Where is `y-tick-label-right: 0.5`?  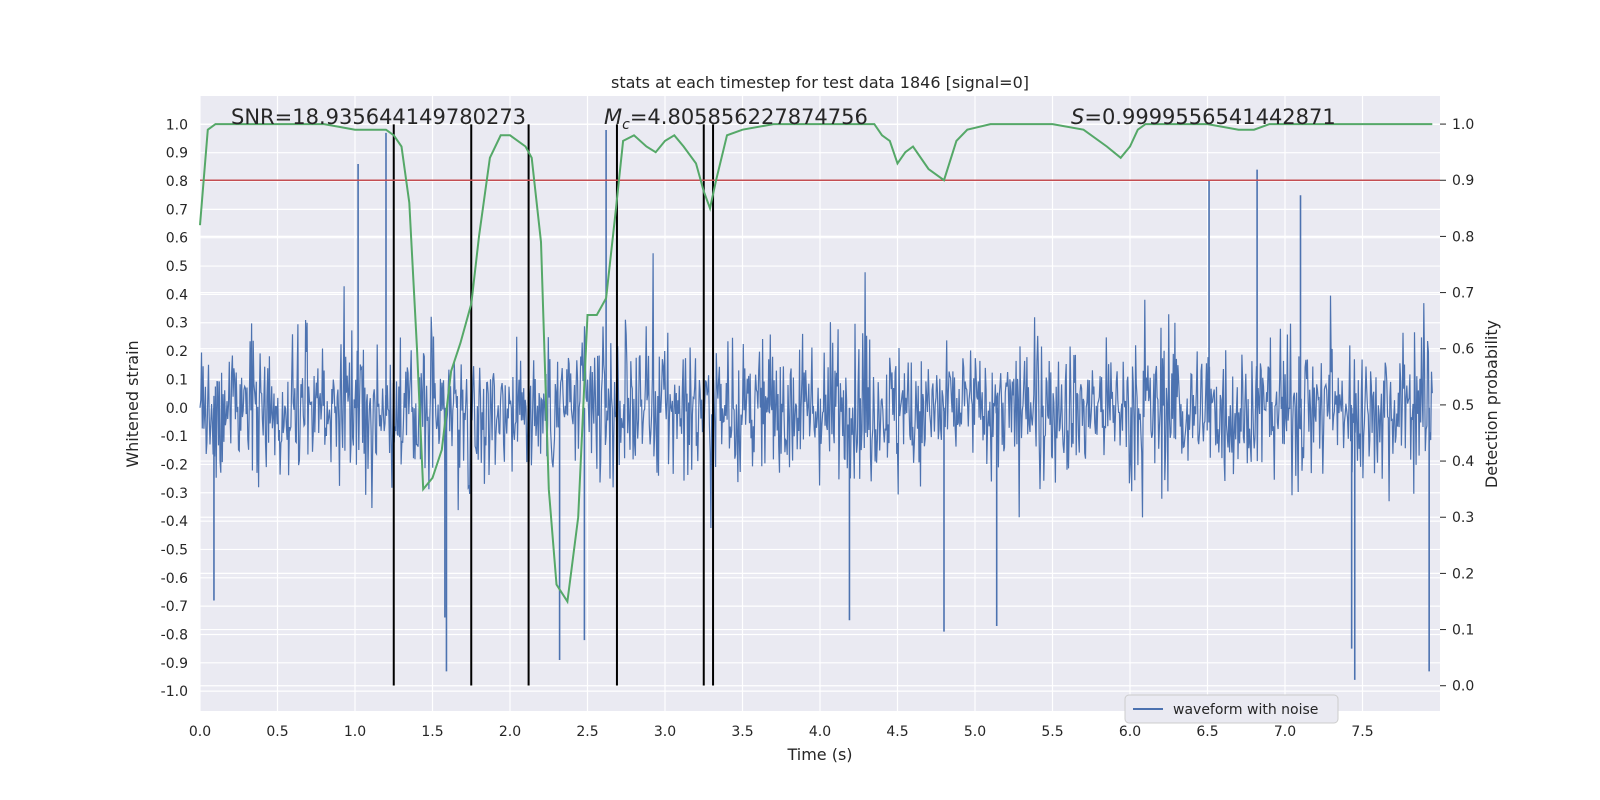 y-tick-label-right: 0.5 is located at coordinates (1463, 406).